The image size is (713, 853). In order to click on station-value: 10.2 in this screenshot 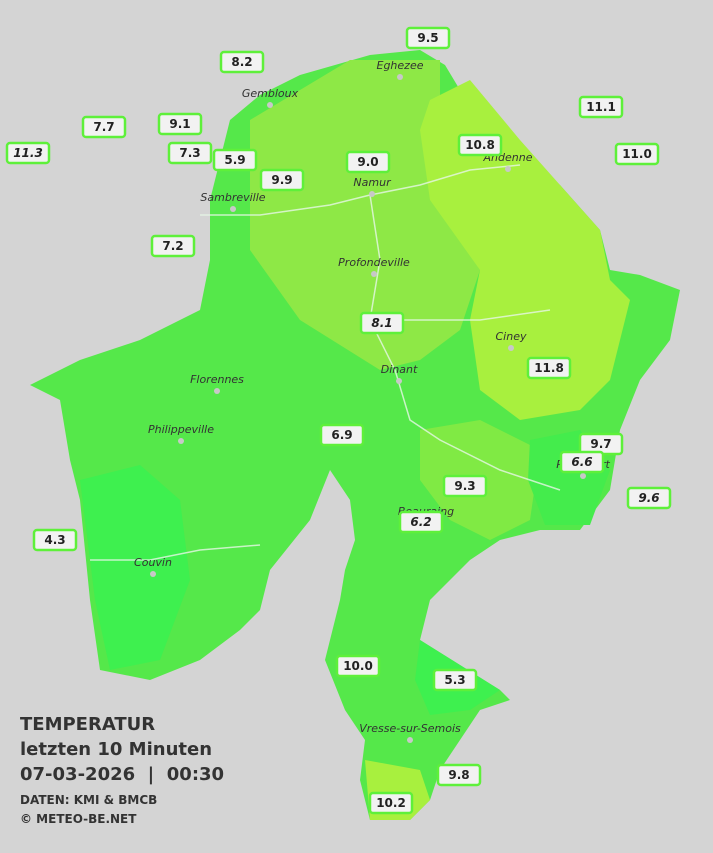, I will do `click(391, 803)`.